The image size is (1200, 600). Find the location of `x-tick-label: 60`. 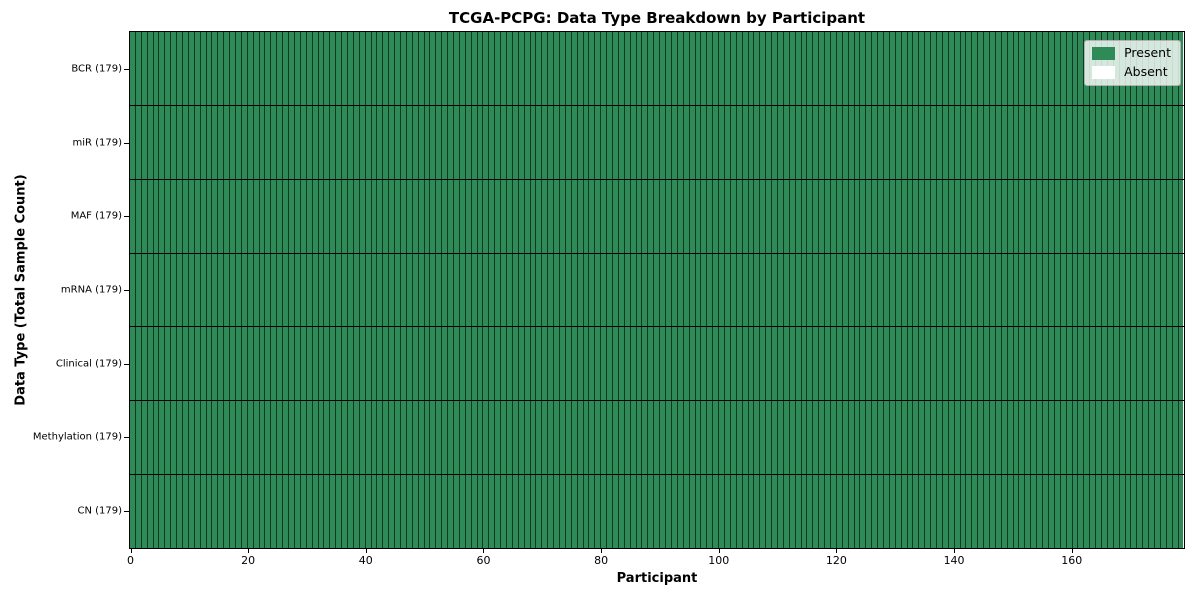

x-tick-label: 60 is located at coordinates (483, 560).